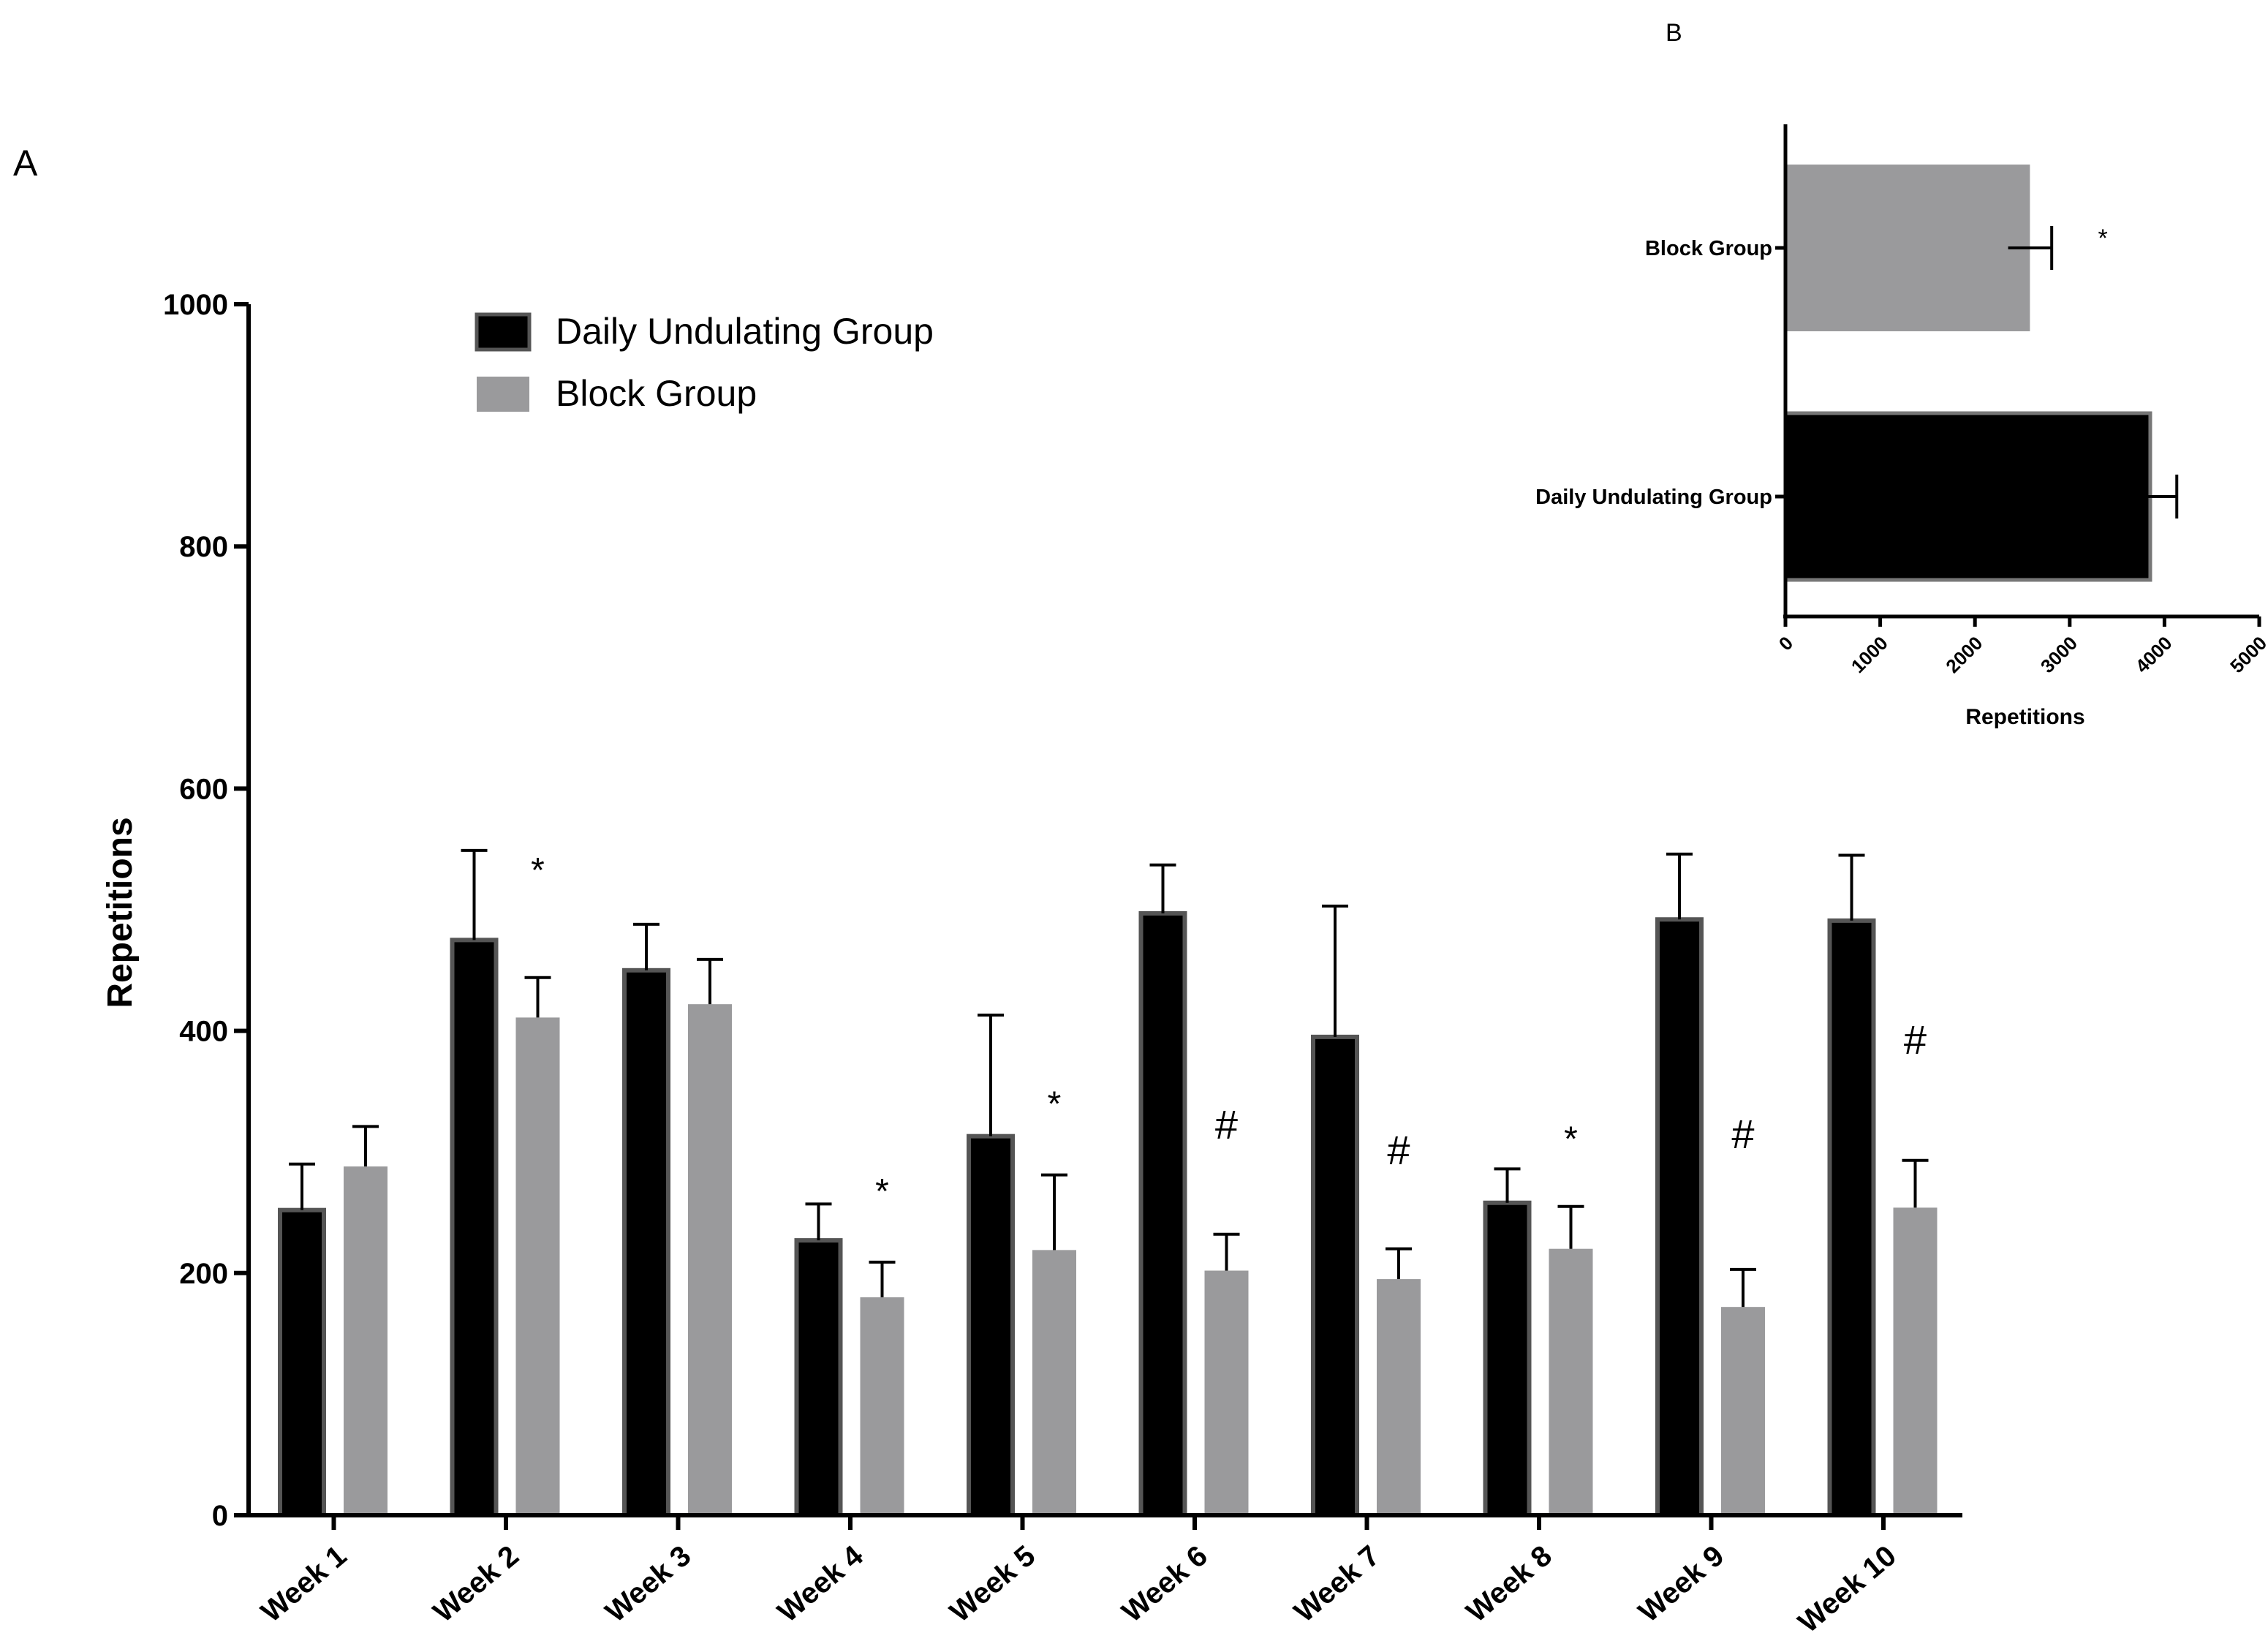 The width and height of the screenshot is (2268, 1652). I want to click on panel-a-label: A, so click(25, 164).